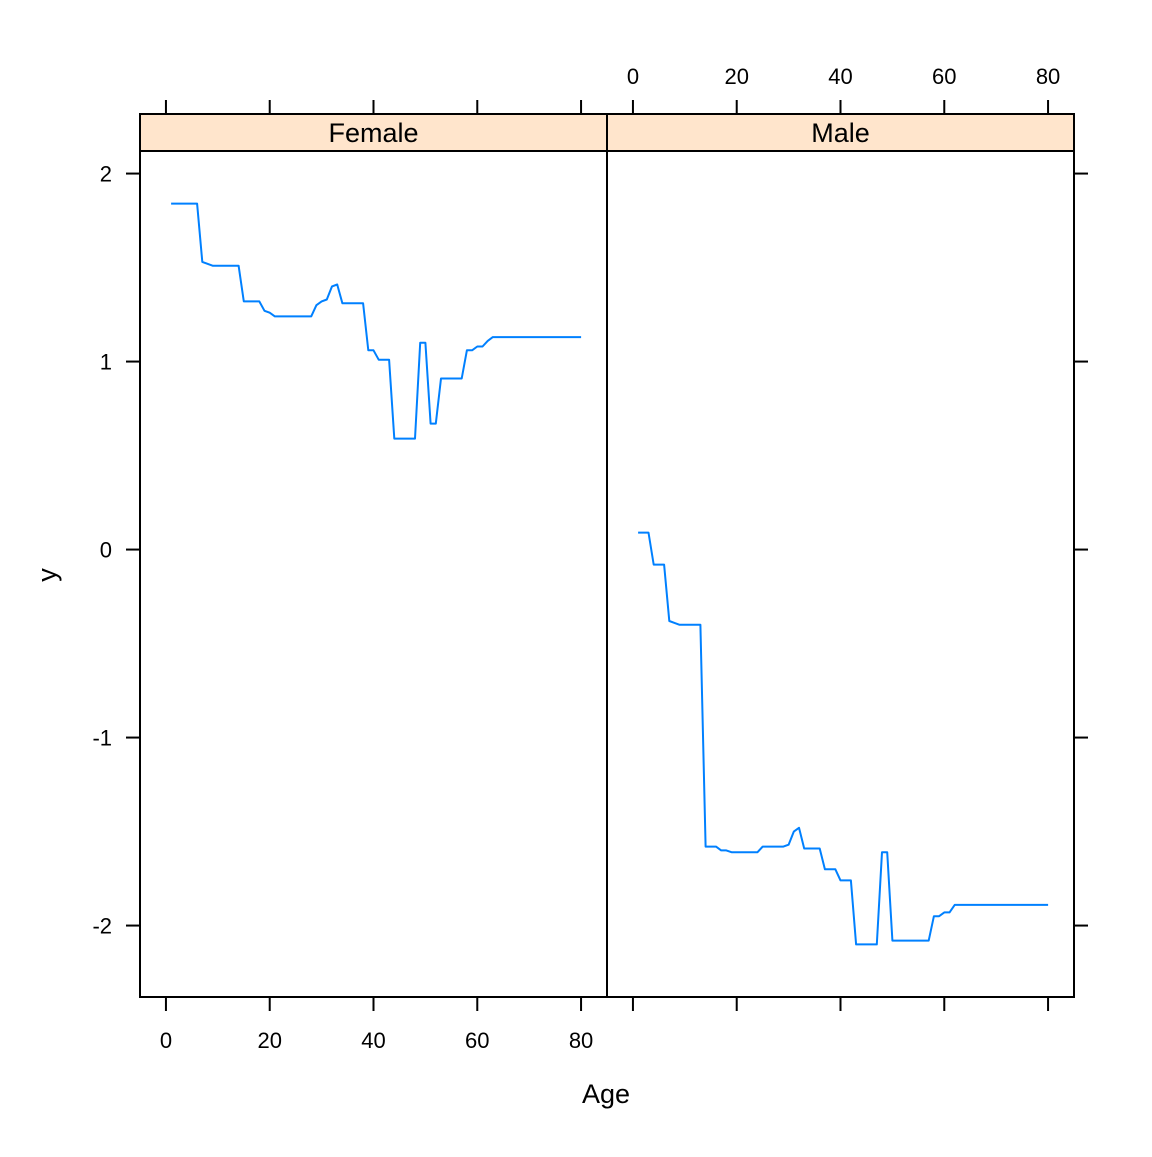  What do you see at coordinates (102, 738) in the screenshot?
I see `y-tick-label: -1` at bounding box center [102, 738].